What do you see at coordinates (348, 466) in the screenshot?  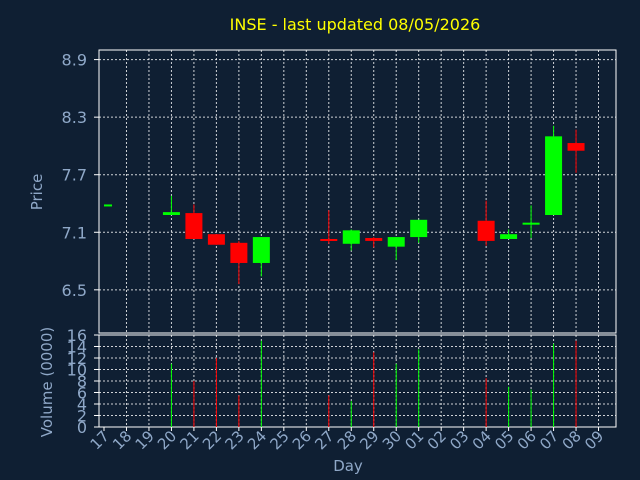 I see `x-axis-label: Day` at bounding box center [348, 466].